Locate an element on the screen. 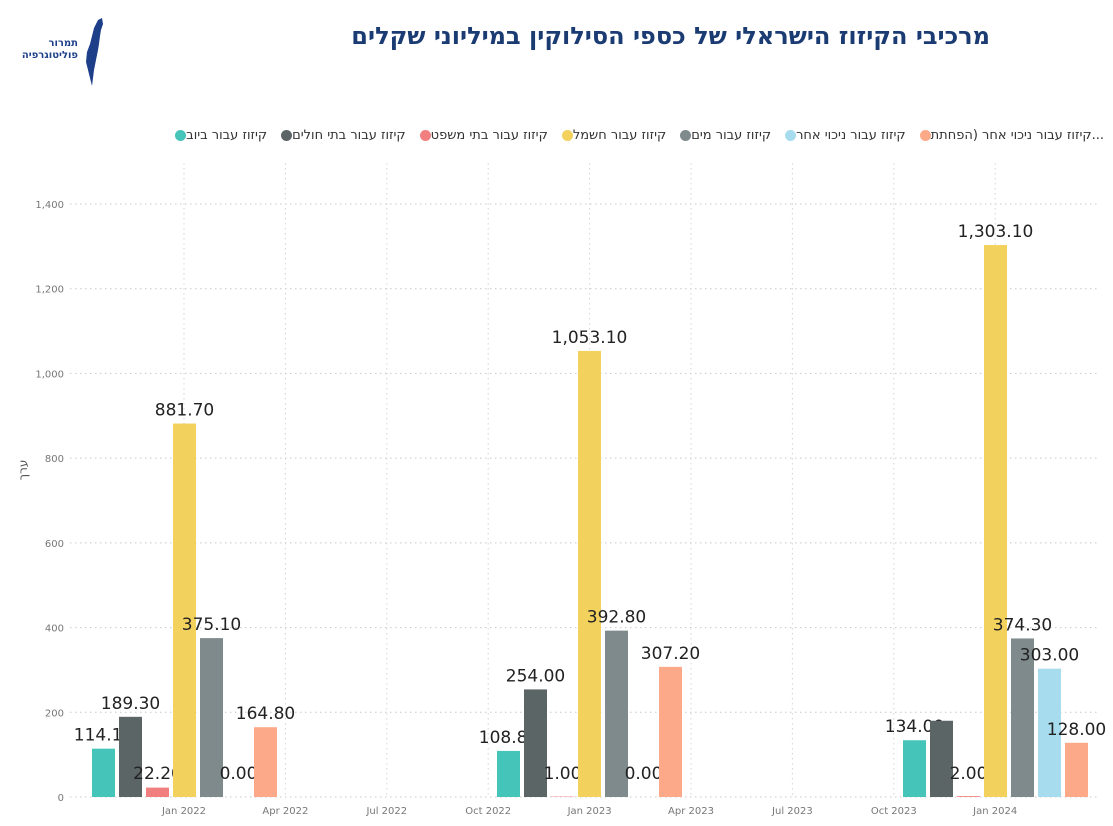 Image resolution: width=1113 pixels, height=826 pixels. y-tick-label: 1,400 is located at coordinates (49, 205).